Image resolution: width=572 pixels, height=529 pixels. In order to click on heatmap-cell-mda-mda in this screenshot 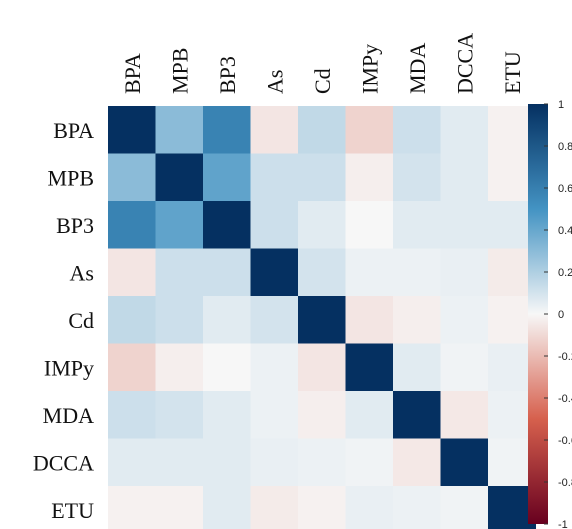, I will do `click(417, 415)`.